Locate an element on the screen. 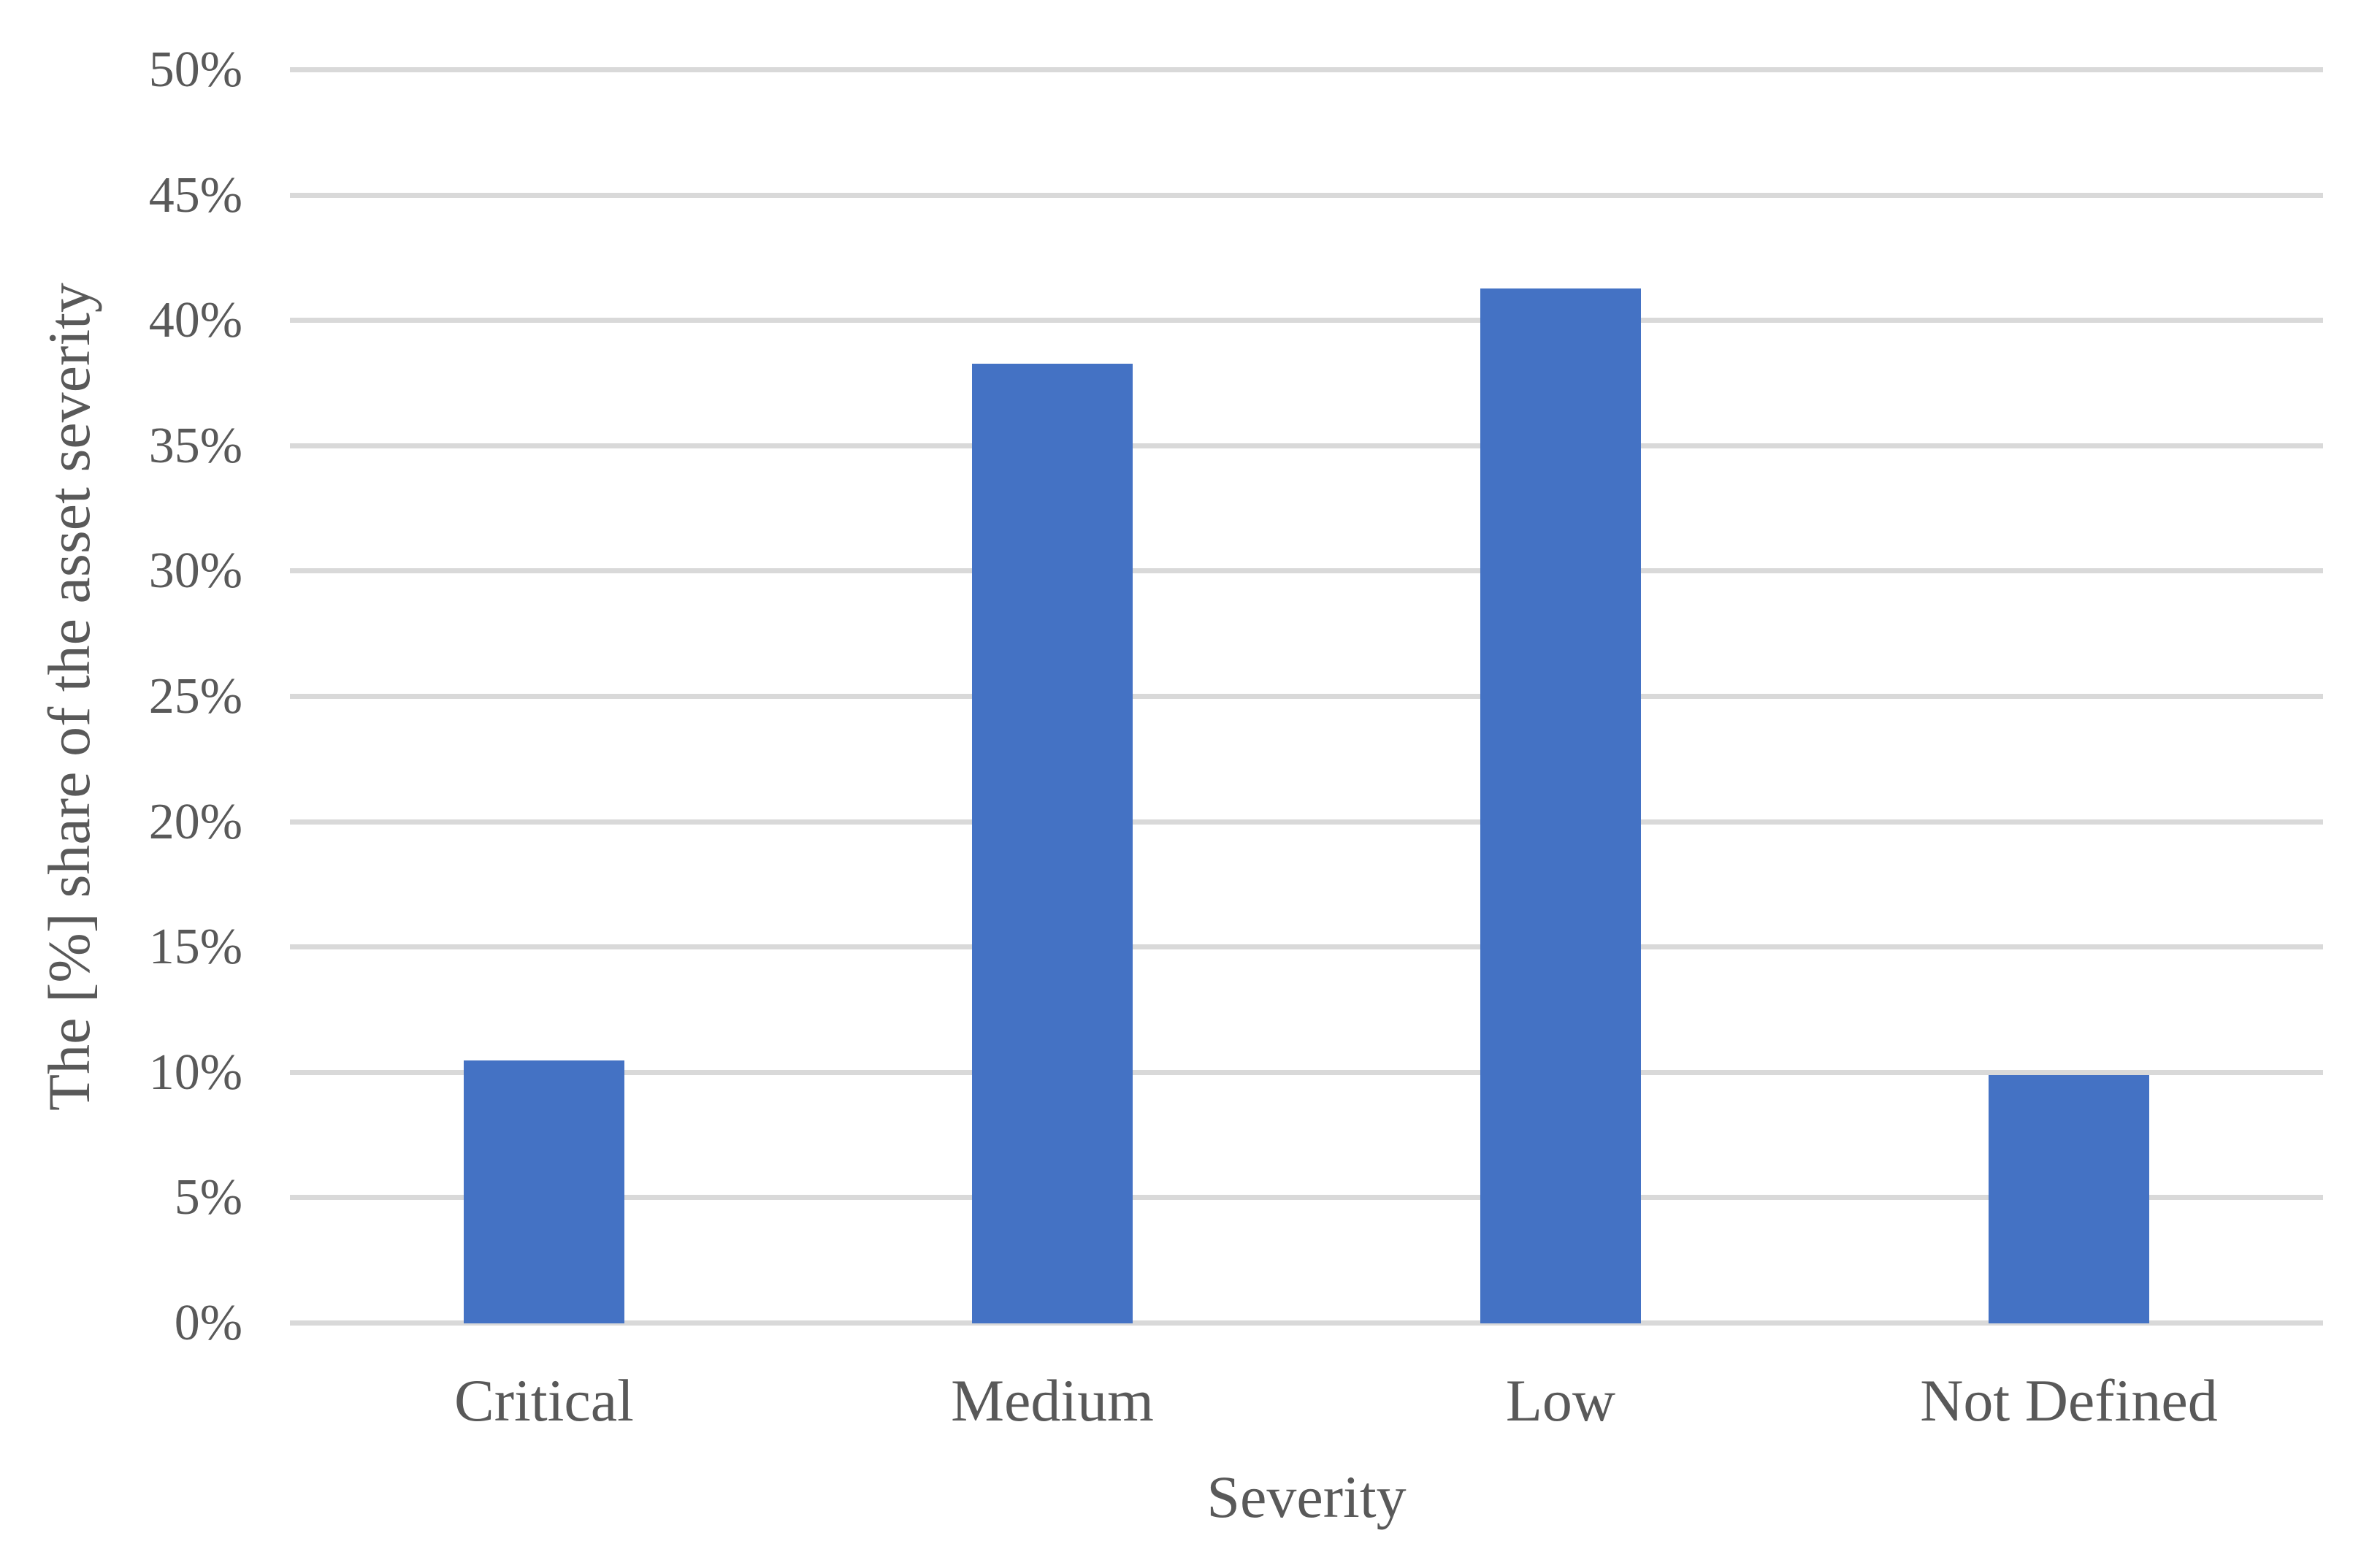  y-tick-label-5%: 5% is located at coordinates (208, 1197).